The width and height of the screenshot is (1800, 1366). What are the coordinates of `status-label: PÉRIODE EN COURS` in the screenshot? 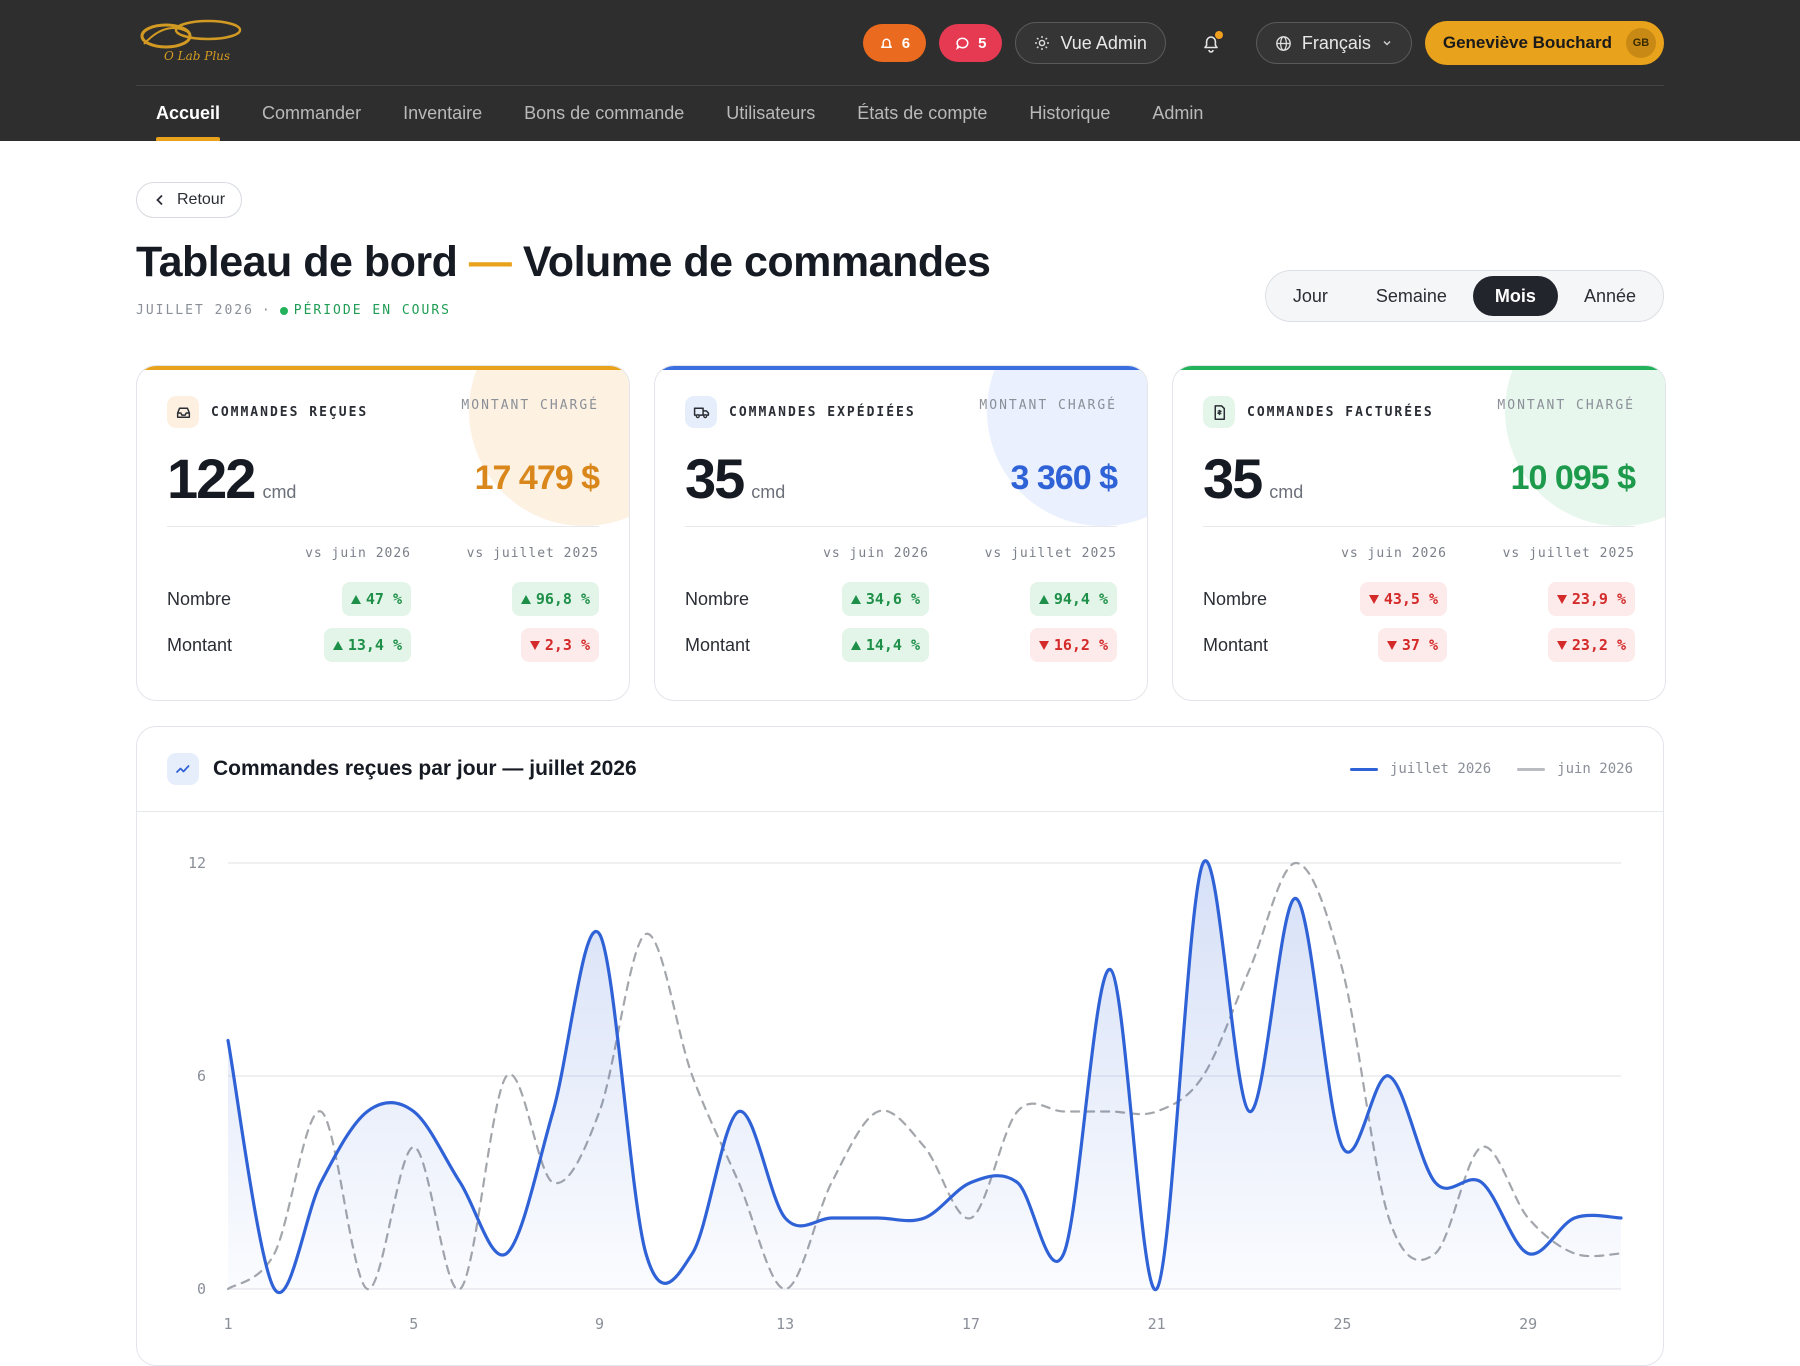 It's located at (372, 310).